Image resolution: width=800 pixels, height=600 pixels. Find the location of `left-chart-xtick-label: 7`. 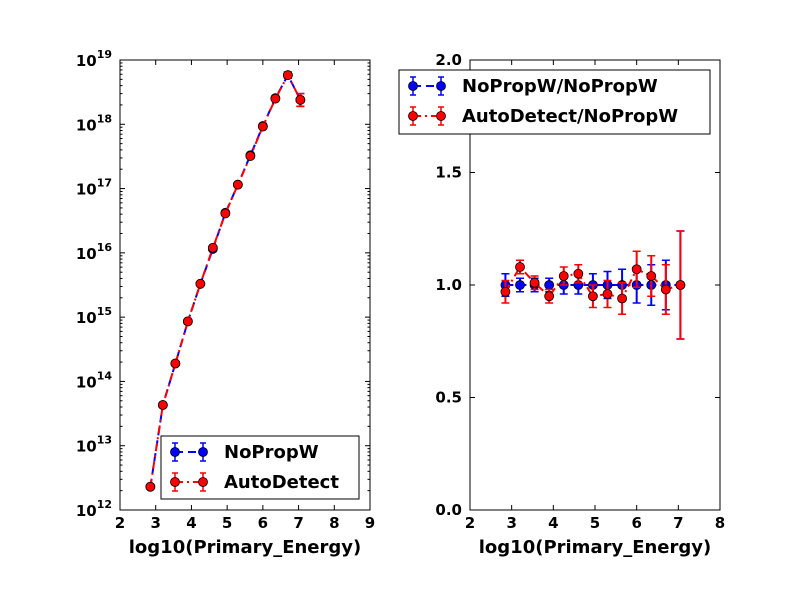

left-chart-xtick-label: 7 is located at coordinates (298, 523).